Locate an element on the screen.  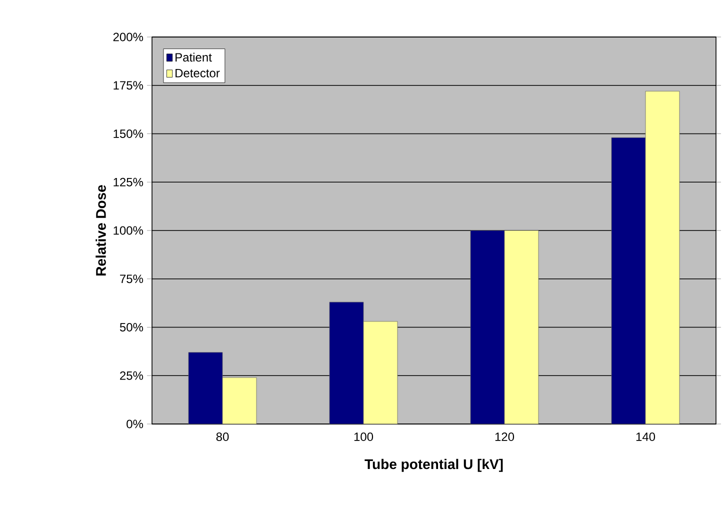
x-tick-label: 120 is located at coordinates (504, 437).